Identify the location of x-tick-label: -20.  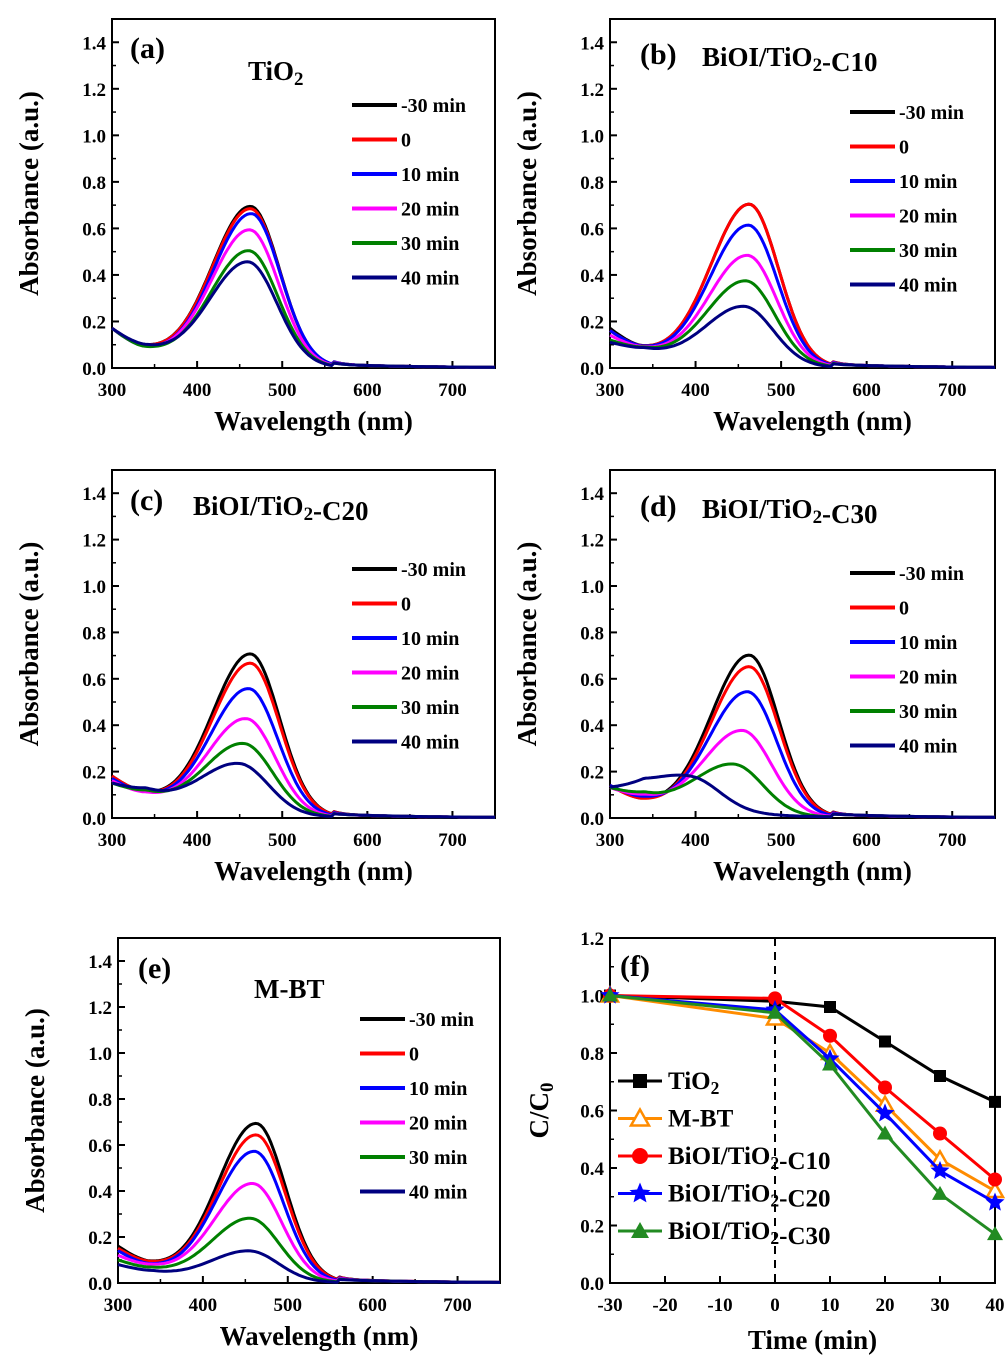
(664, 1305).